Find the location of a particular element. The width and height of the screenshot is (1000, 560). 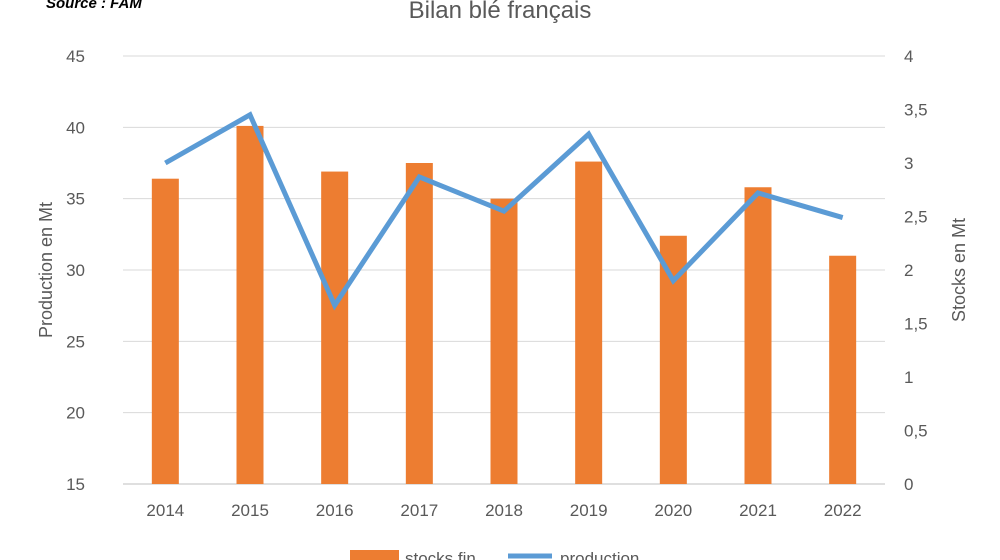

y-tick-label: 45 is located at coordinates (75, 56).